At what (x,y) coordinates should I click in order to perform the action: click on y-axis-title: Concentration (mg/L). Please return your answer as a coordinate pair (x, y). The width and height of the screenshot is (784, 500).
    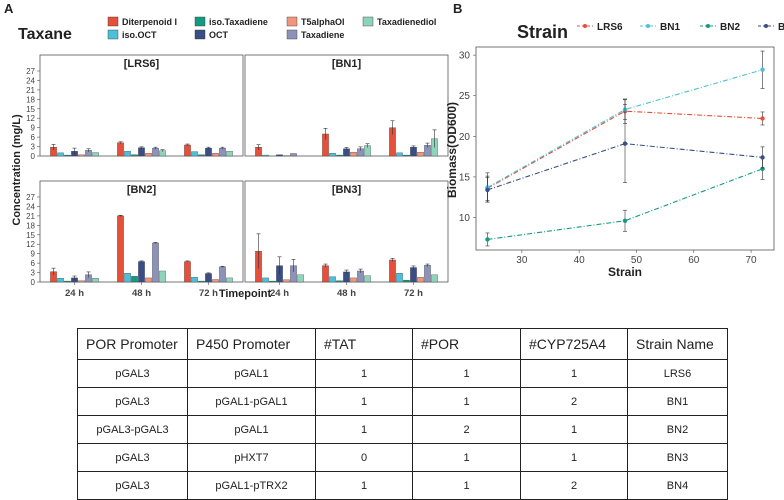
    Looking at the image, I should click on (17, 170).